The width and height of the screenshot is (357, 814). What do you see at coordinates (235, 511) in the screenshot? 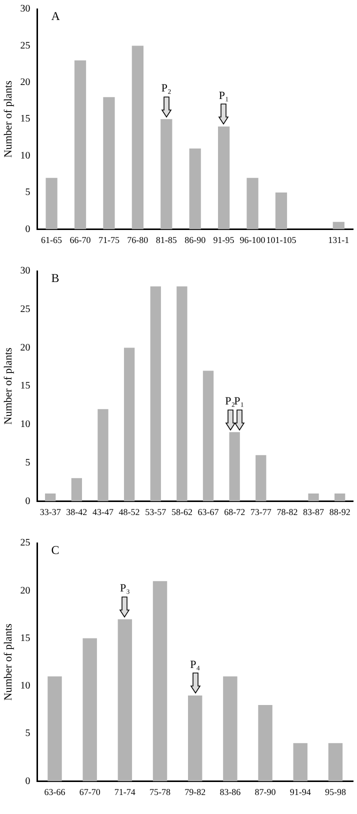
I see `x-tick-label: 68-72` at bounding box center [235, 511].